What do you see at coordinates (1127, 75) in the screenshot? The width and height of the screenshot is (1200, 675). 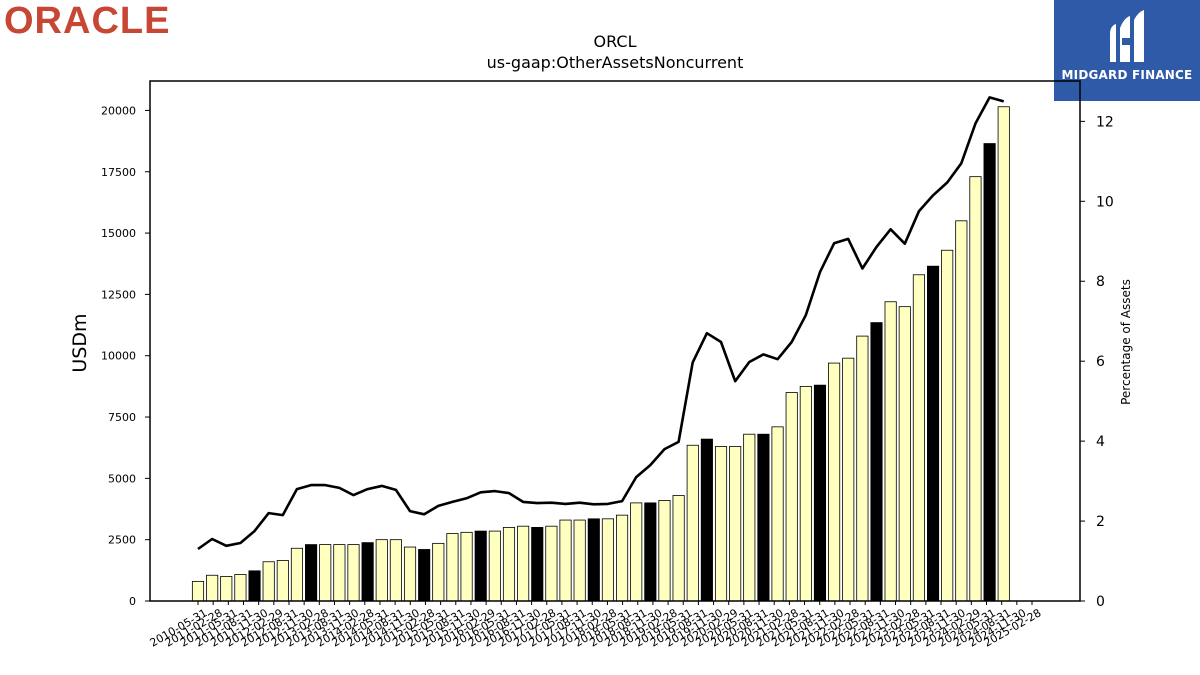 I see `midgard-logo-text: MIDGARD FINANCE` at bounding box center [1127, 75].